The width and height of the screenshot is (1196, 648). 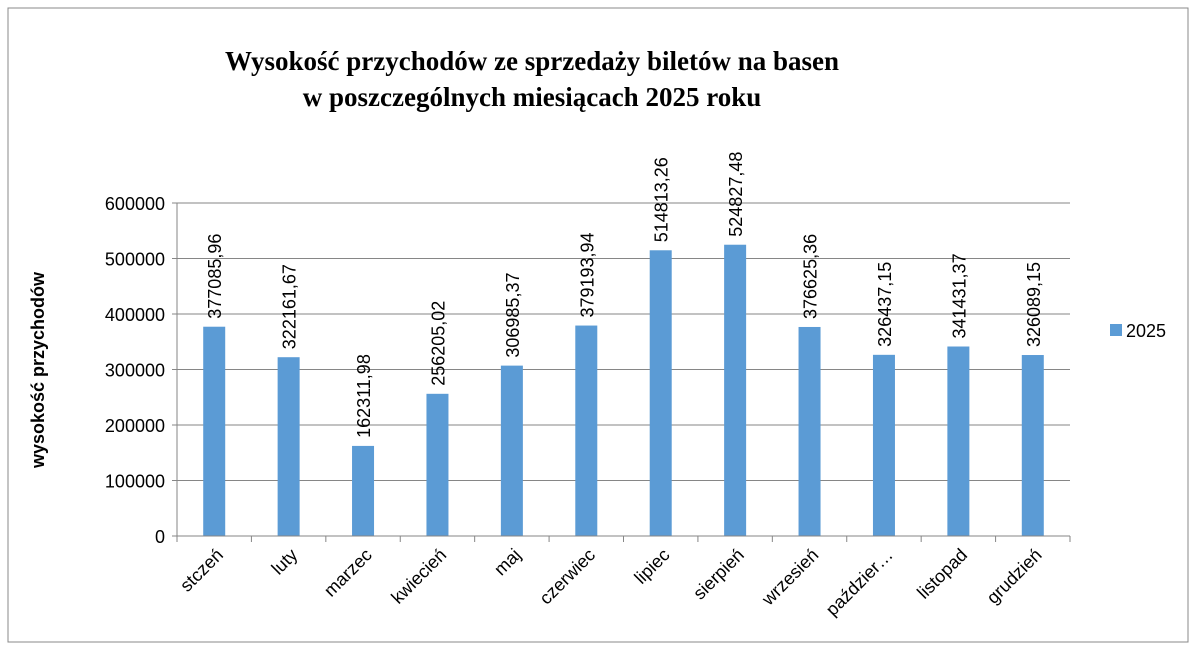 What do you see at coordinates (160, 537) in the screenshot?
I see `y-tick-label: 0` at bounding box center [160, 537].